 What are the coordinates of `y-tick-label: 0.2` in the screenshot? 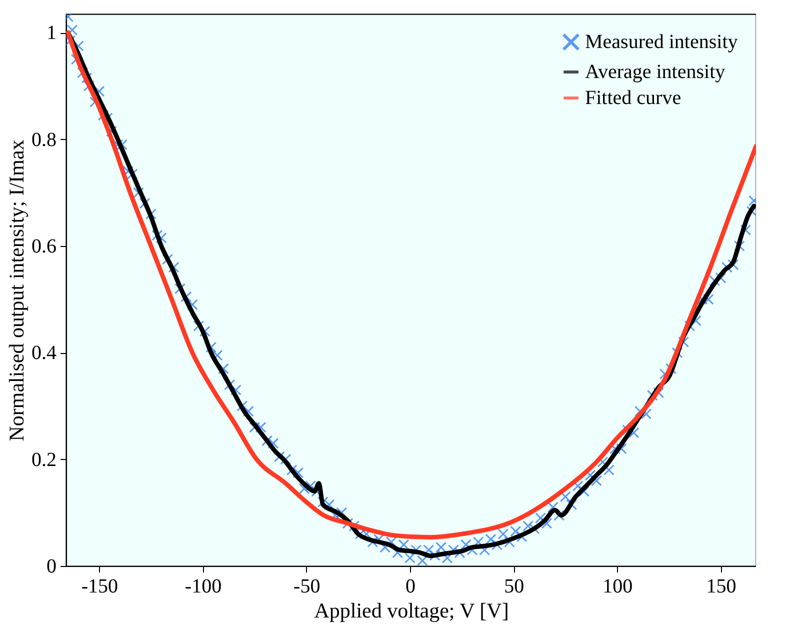 It's located at (44, 459).